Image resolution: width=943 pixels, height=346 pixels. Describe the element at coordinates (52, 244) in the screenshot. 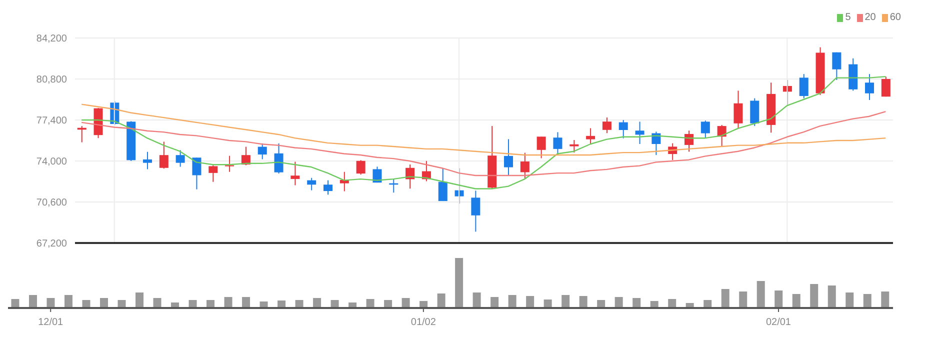

I see `y-tick-label: 67,200` at that location.